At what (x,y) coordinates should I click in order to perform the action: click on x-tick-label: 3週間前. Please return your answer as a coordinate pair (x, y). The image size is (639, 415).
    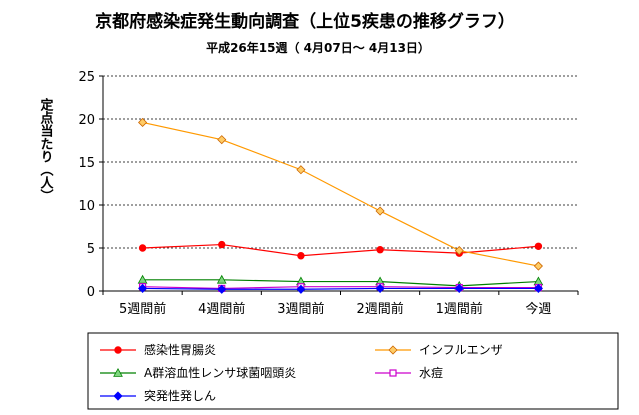
    Looking at the image, I should click on (300, 309).